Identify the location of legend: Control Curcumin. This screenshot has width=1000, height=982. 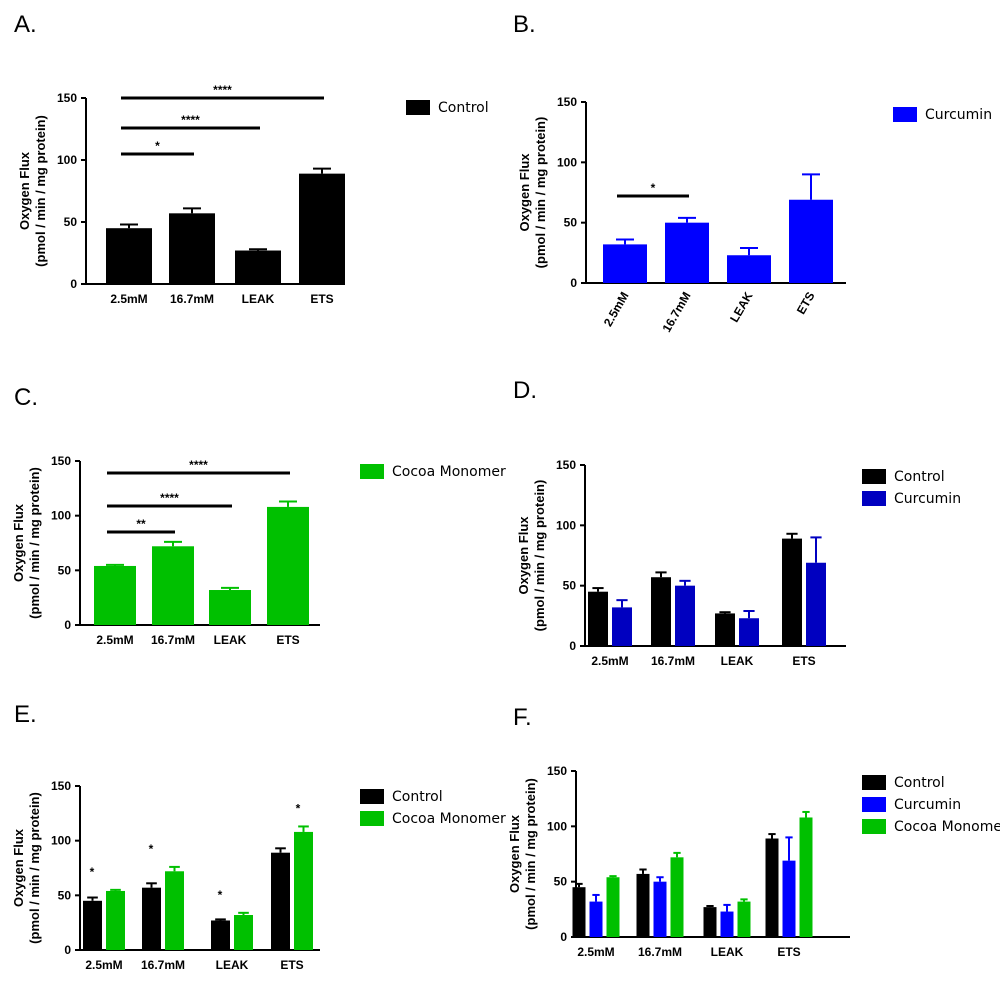
(911, 488).